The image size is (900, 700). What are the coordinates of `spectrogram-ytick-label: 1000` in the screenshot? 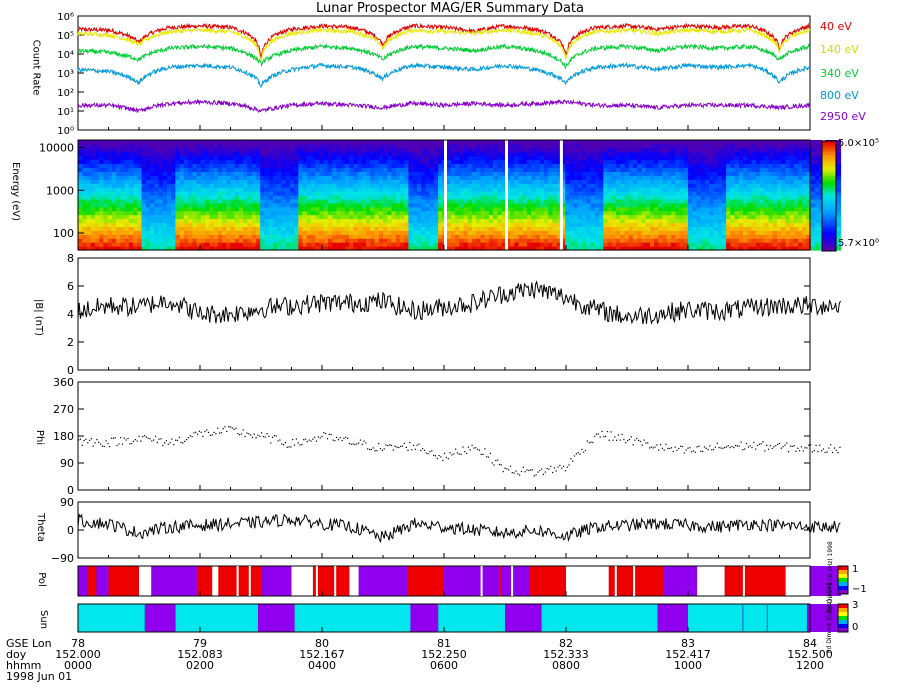 It's located at (60, 190).